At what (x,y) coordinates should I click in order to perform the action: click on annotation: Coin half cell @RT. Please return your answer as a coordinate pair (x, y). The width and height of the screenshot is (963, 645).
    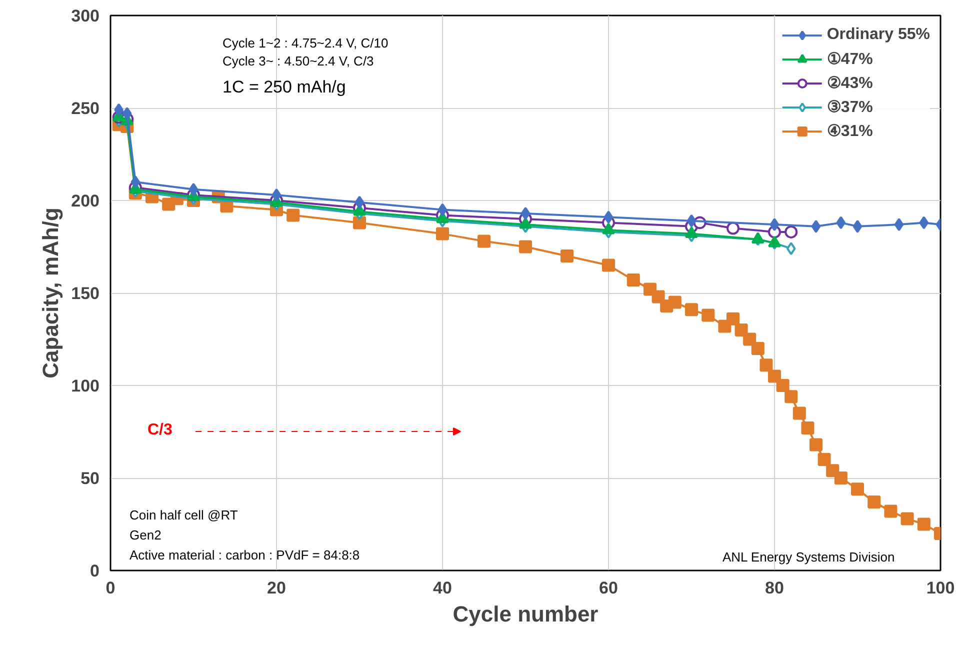
    Looking at the image, I should click on (184, 515).